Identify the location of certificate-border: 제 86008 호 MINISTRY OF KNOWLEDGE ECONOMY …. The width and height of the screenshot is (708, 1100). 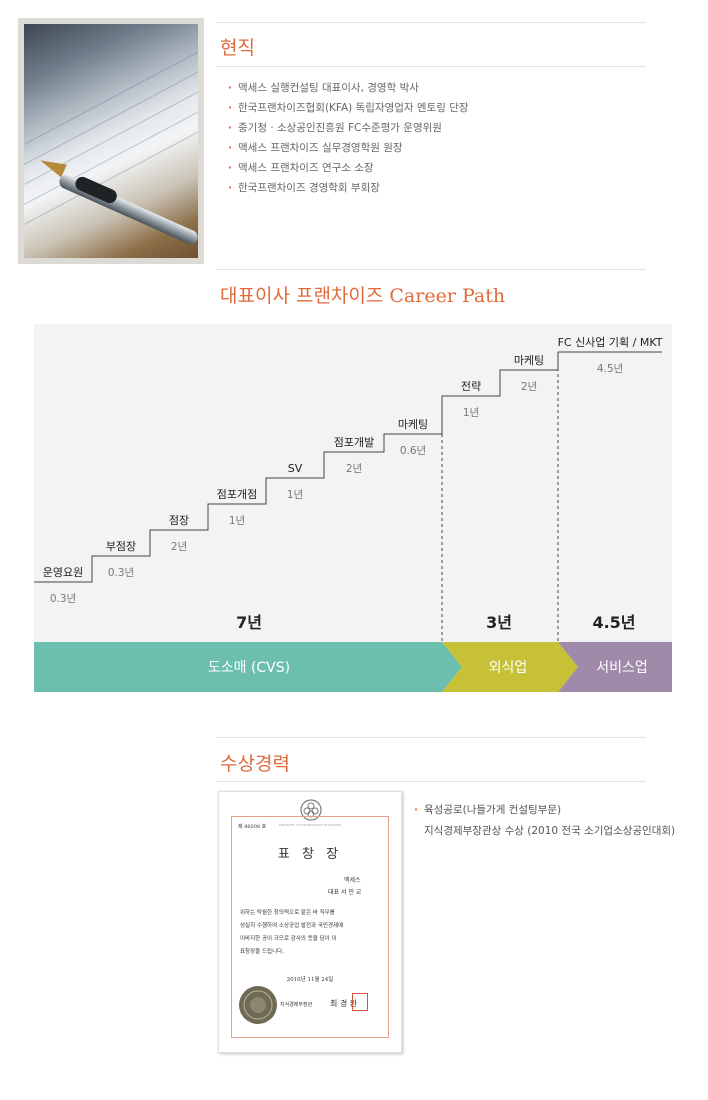
(310, 927).